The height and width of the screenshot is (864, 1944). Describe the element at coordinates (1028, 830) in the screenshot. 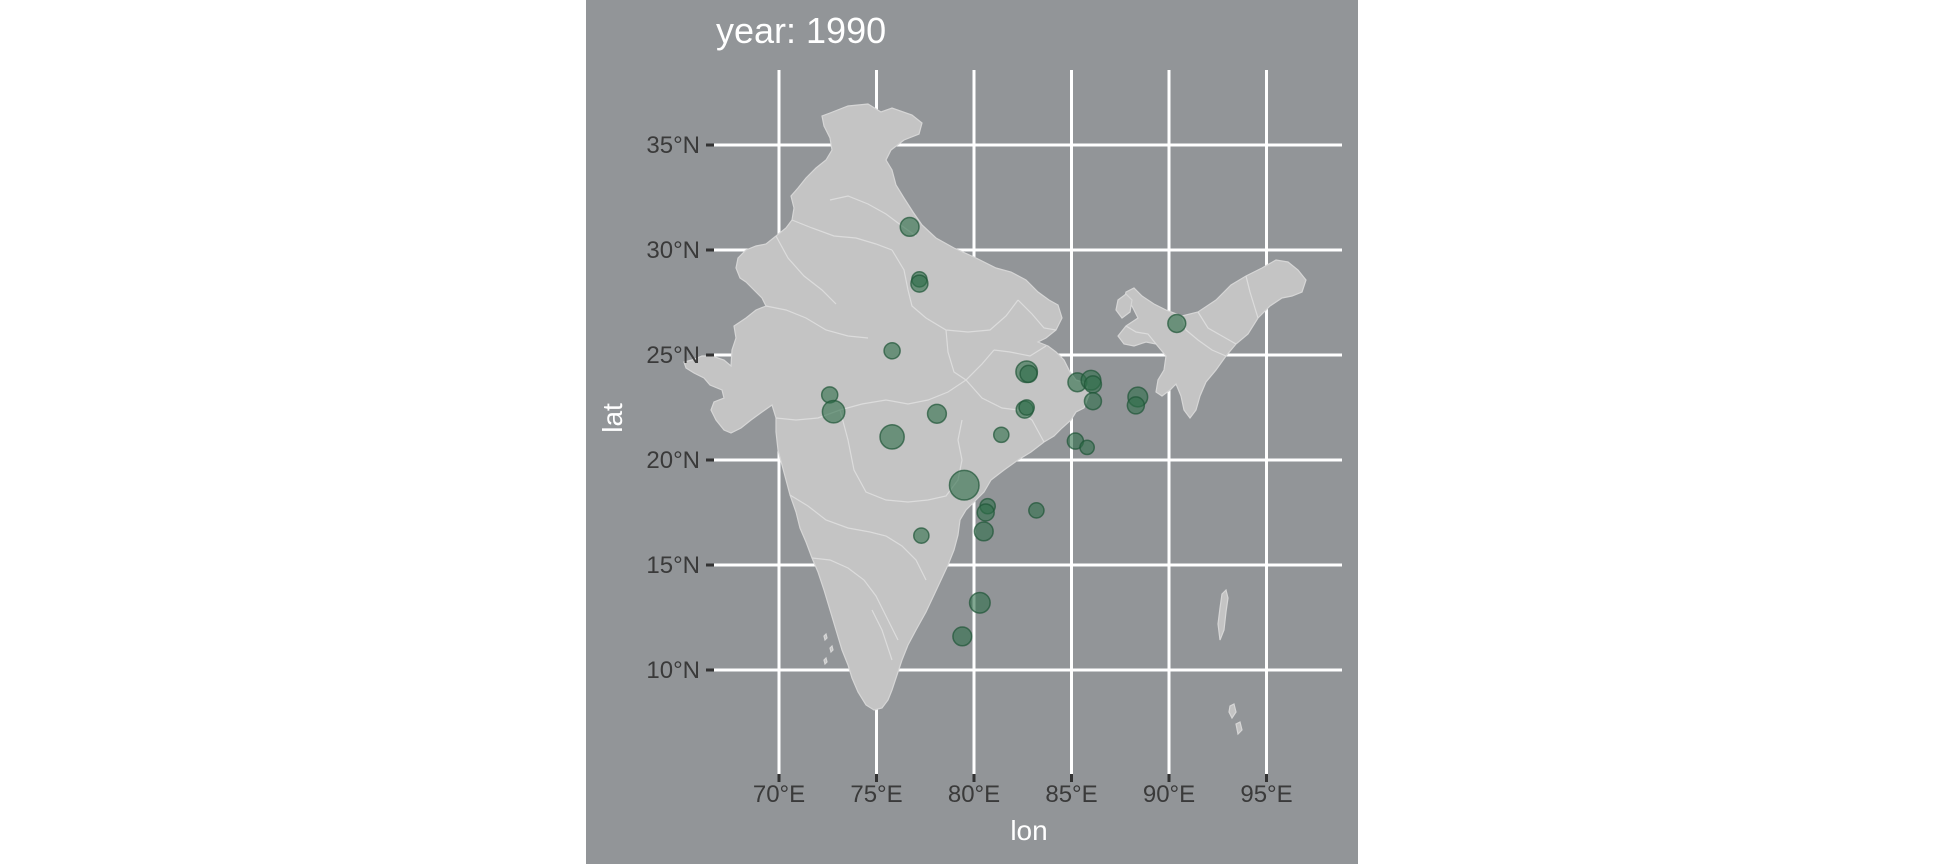

I see `x-axis-title: lon` at that location.